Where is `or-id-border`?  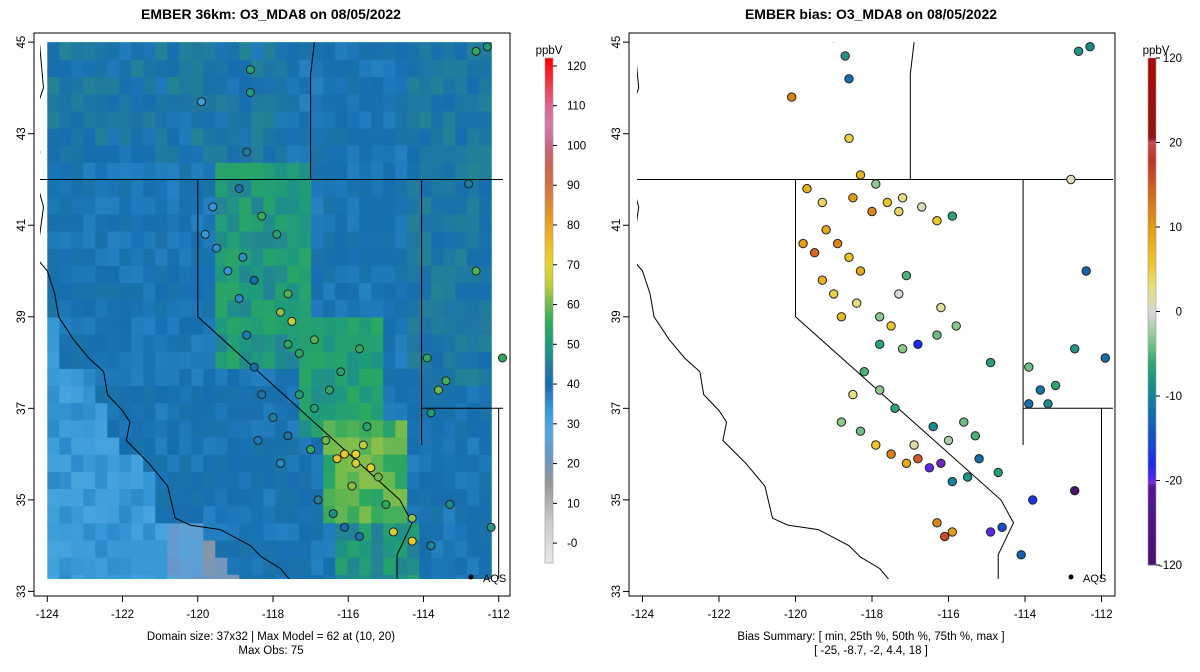 or-id-border is located at coordinates (312, 111).